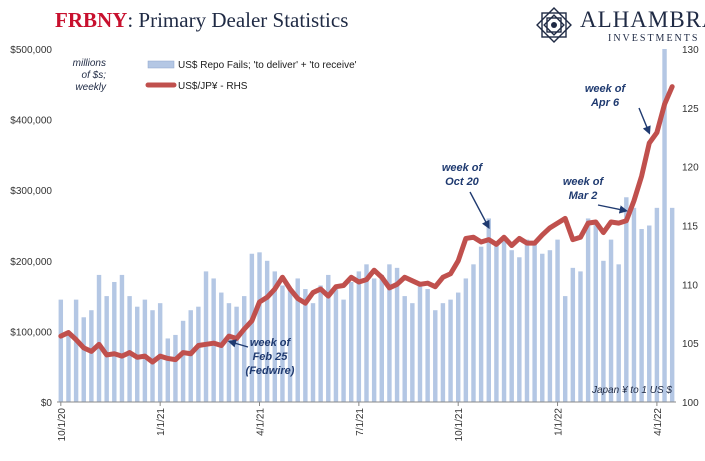  What do you see at coordinates (690, 168) in the screenshot?
I see `right-tick-label: 120` at bounding box center [690, 168].